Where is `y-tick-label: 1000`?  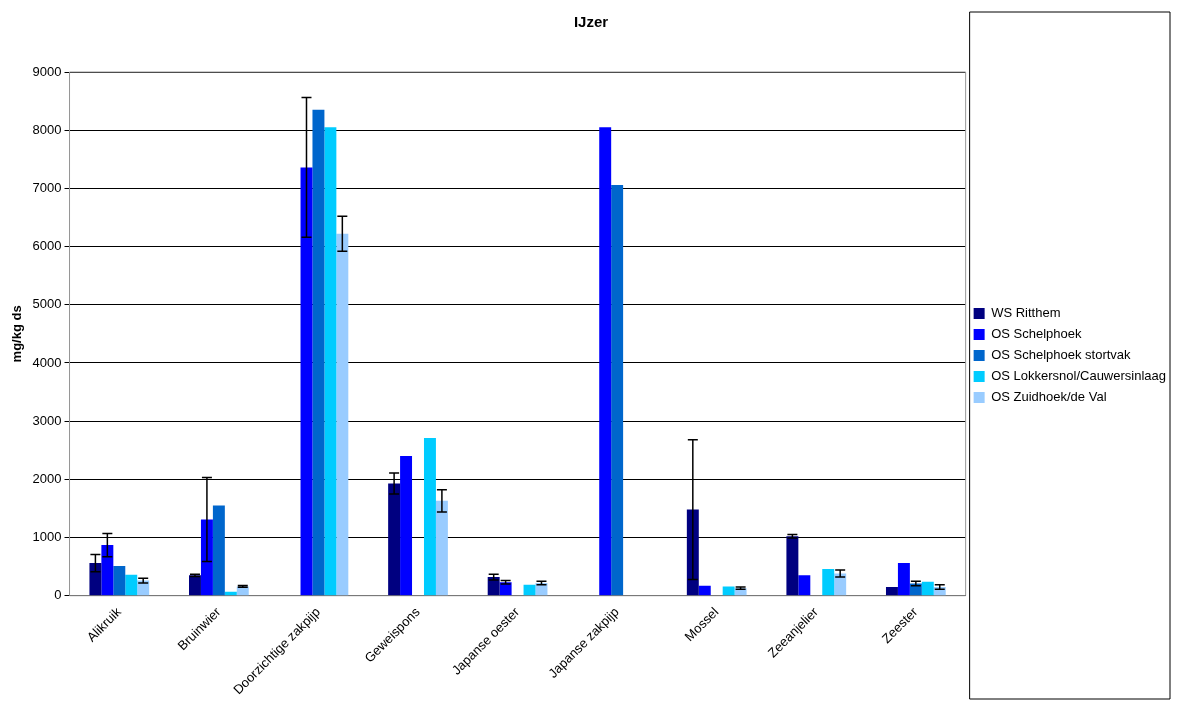 y-tick-label: 1000 is located at coordinates (47, 537).